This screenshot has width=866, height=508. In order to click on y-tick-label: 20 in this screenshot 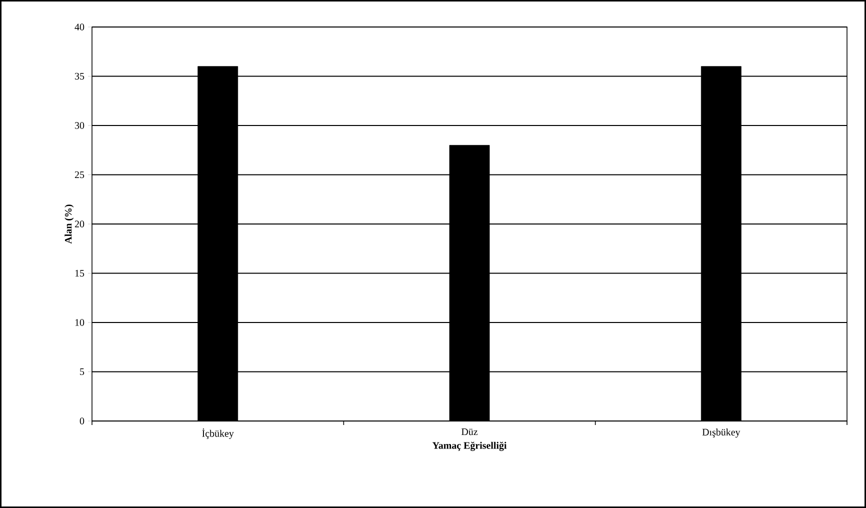, I will do `click(79, 224)`.